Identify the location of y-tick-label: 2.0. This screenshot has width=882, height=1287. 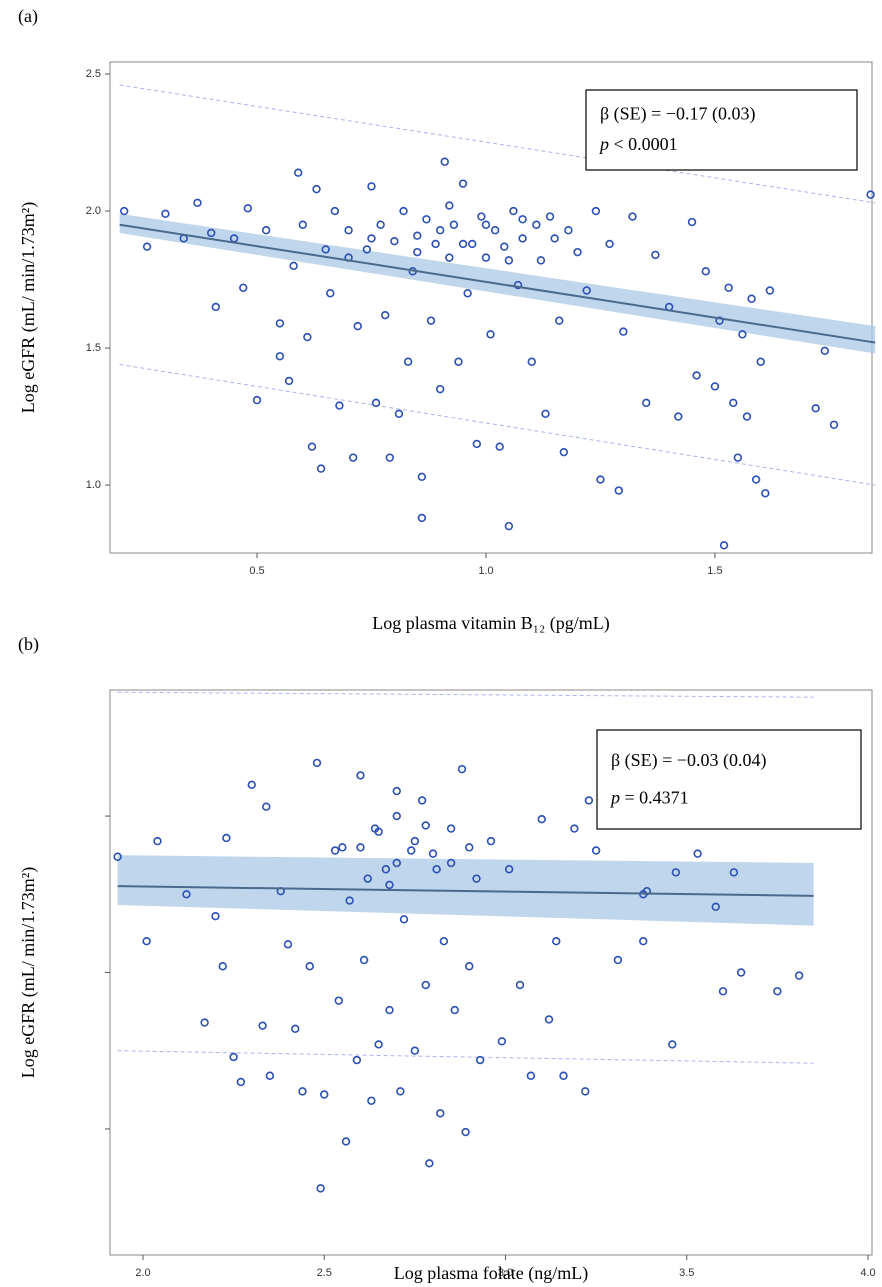
(93, 211).